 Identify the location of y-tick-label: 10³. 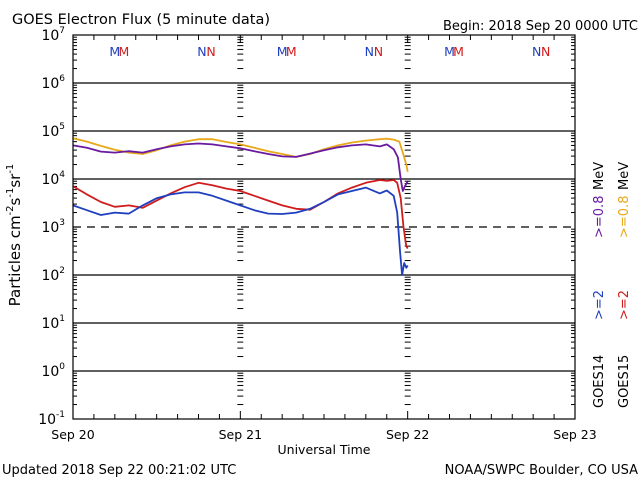
(53, 227).